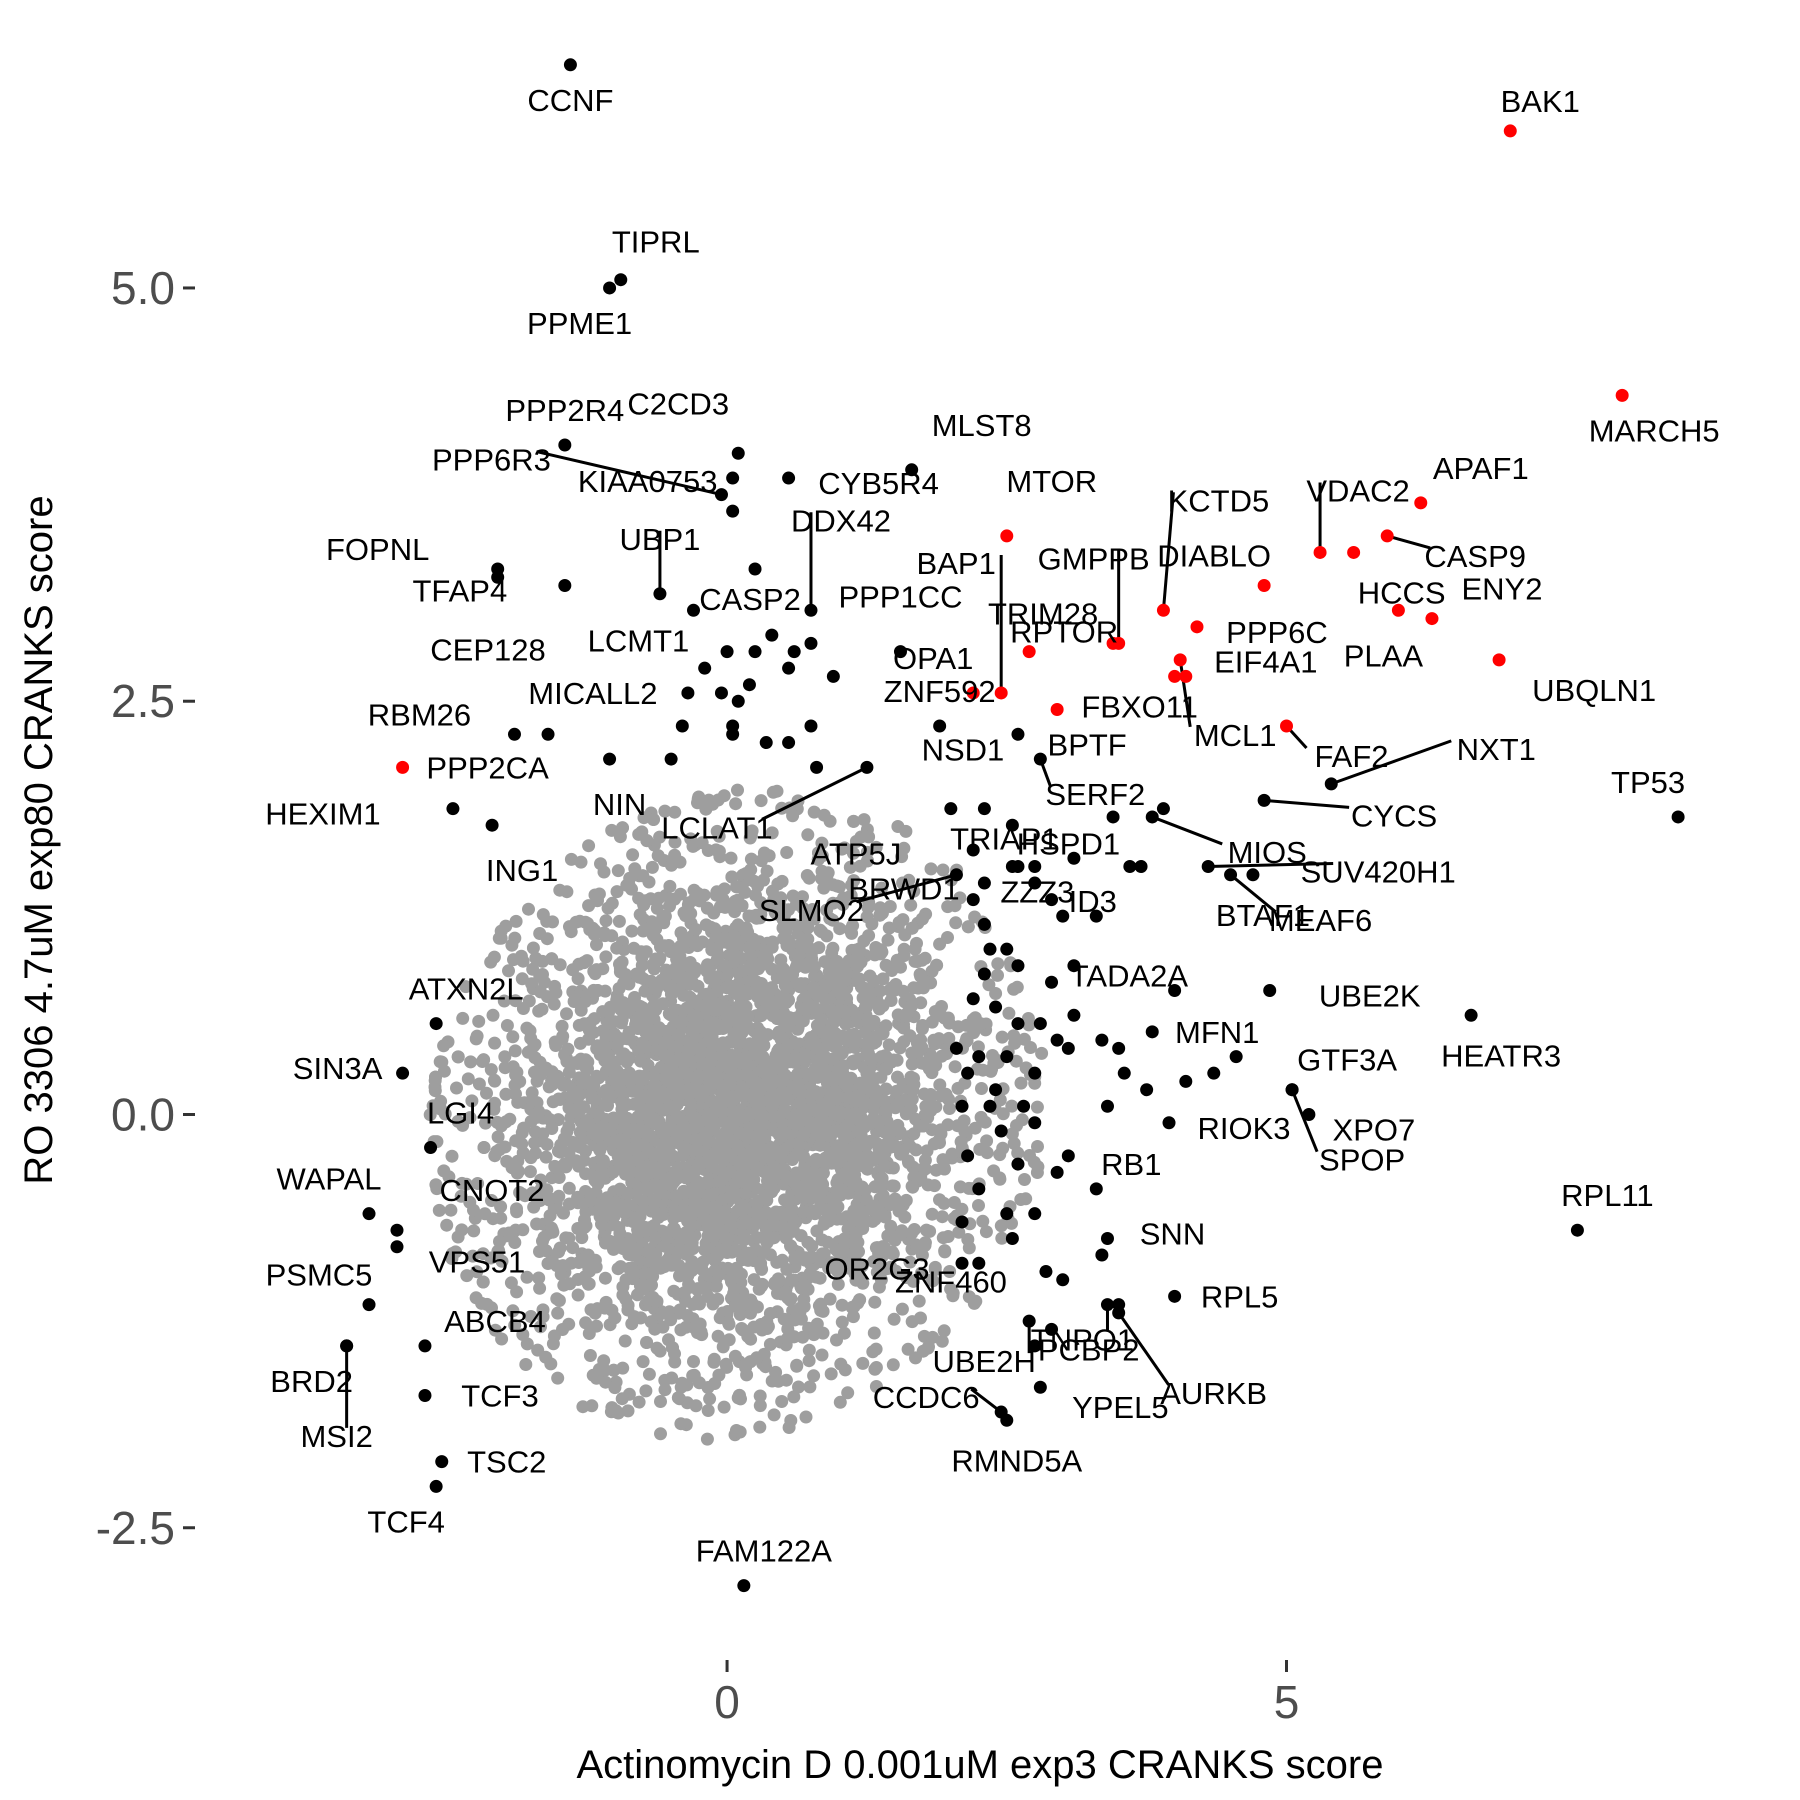  What do you see at coordinates (564, 410) in the screenshot?
I see `point-label: PPP2R4` at bounding box center [564, 410].